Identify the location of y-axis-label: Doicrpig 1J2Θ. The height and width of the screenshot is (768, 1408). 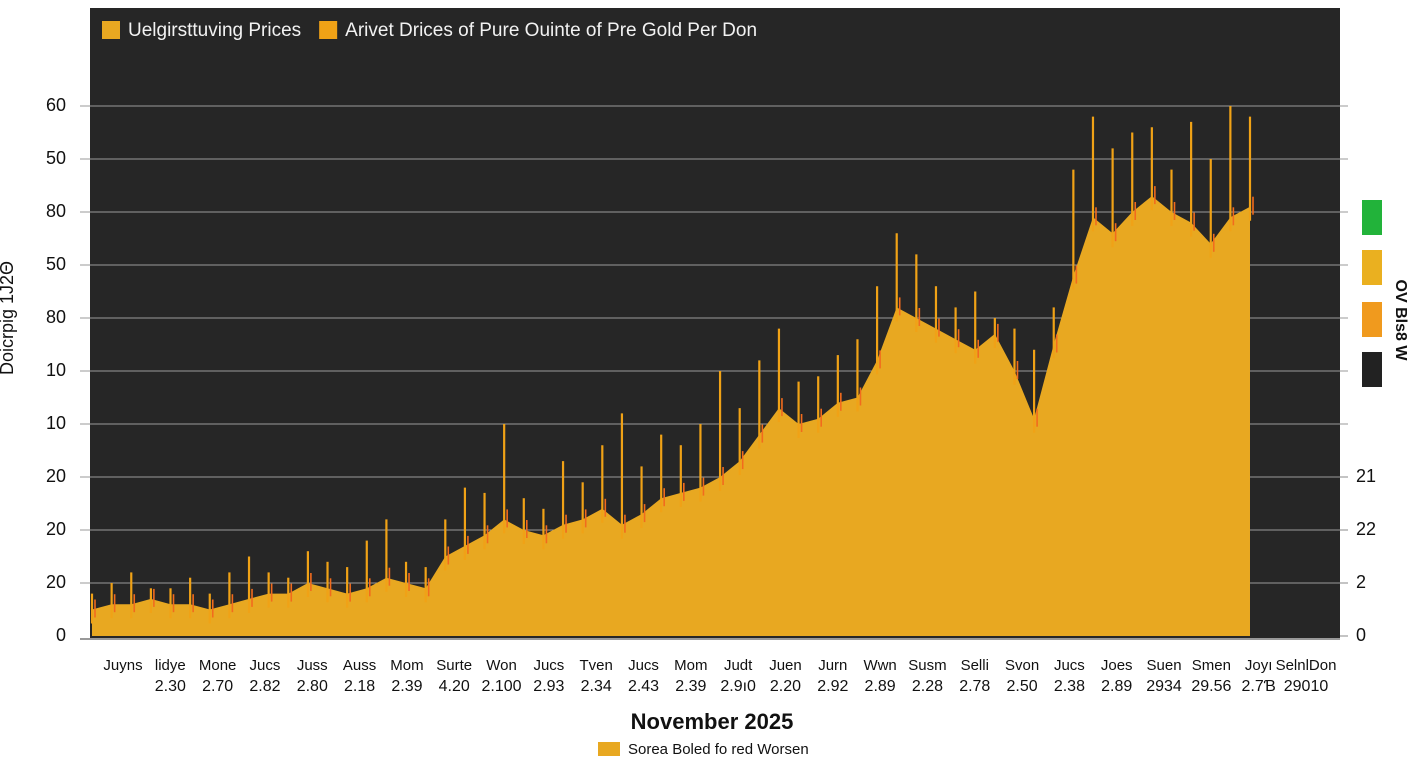
(8, 318).